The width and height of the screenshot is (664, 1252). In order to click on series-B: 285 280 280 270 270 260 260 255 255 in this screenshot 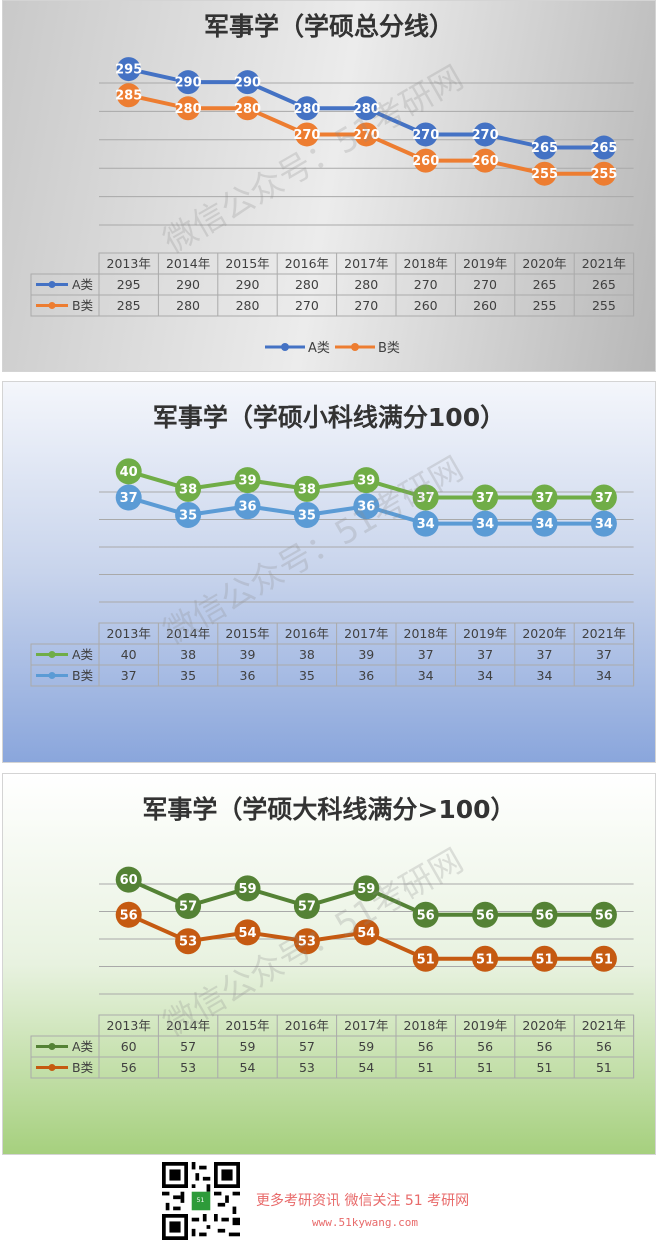, I will do `click(366, 134)`.